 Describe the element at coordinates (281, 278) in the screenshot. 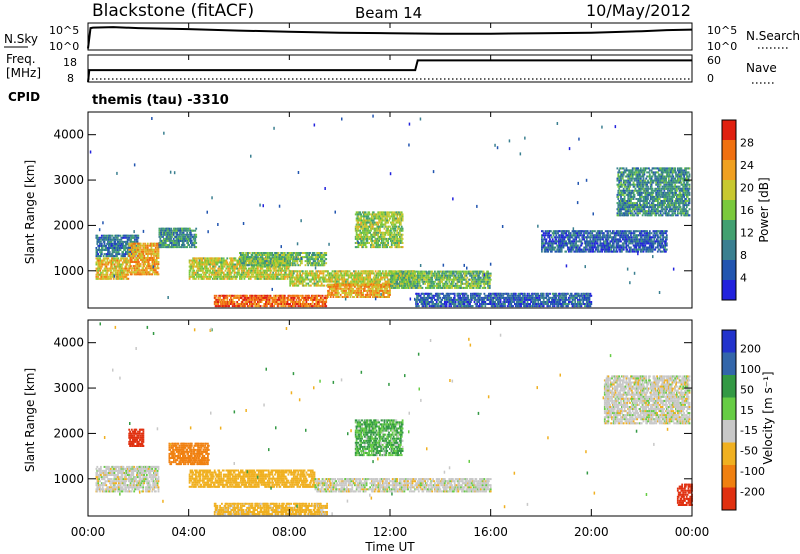

I see `heatmap-cell-1980` at that location.